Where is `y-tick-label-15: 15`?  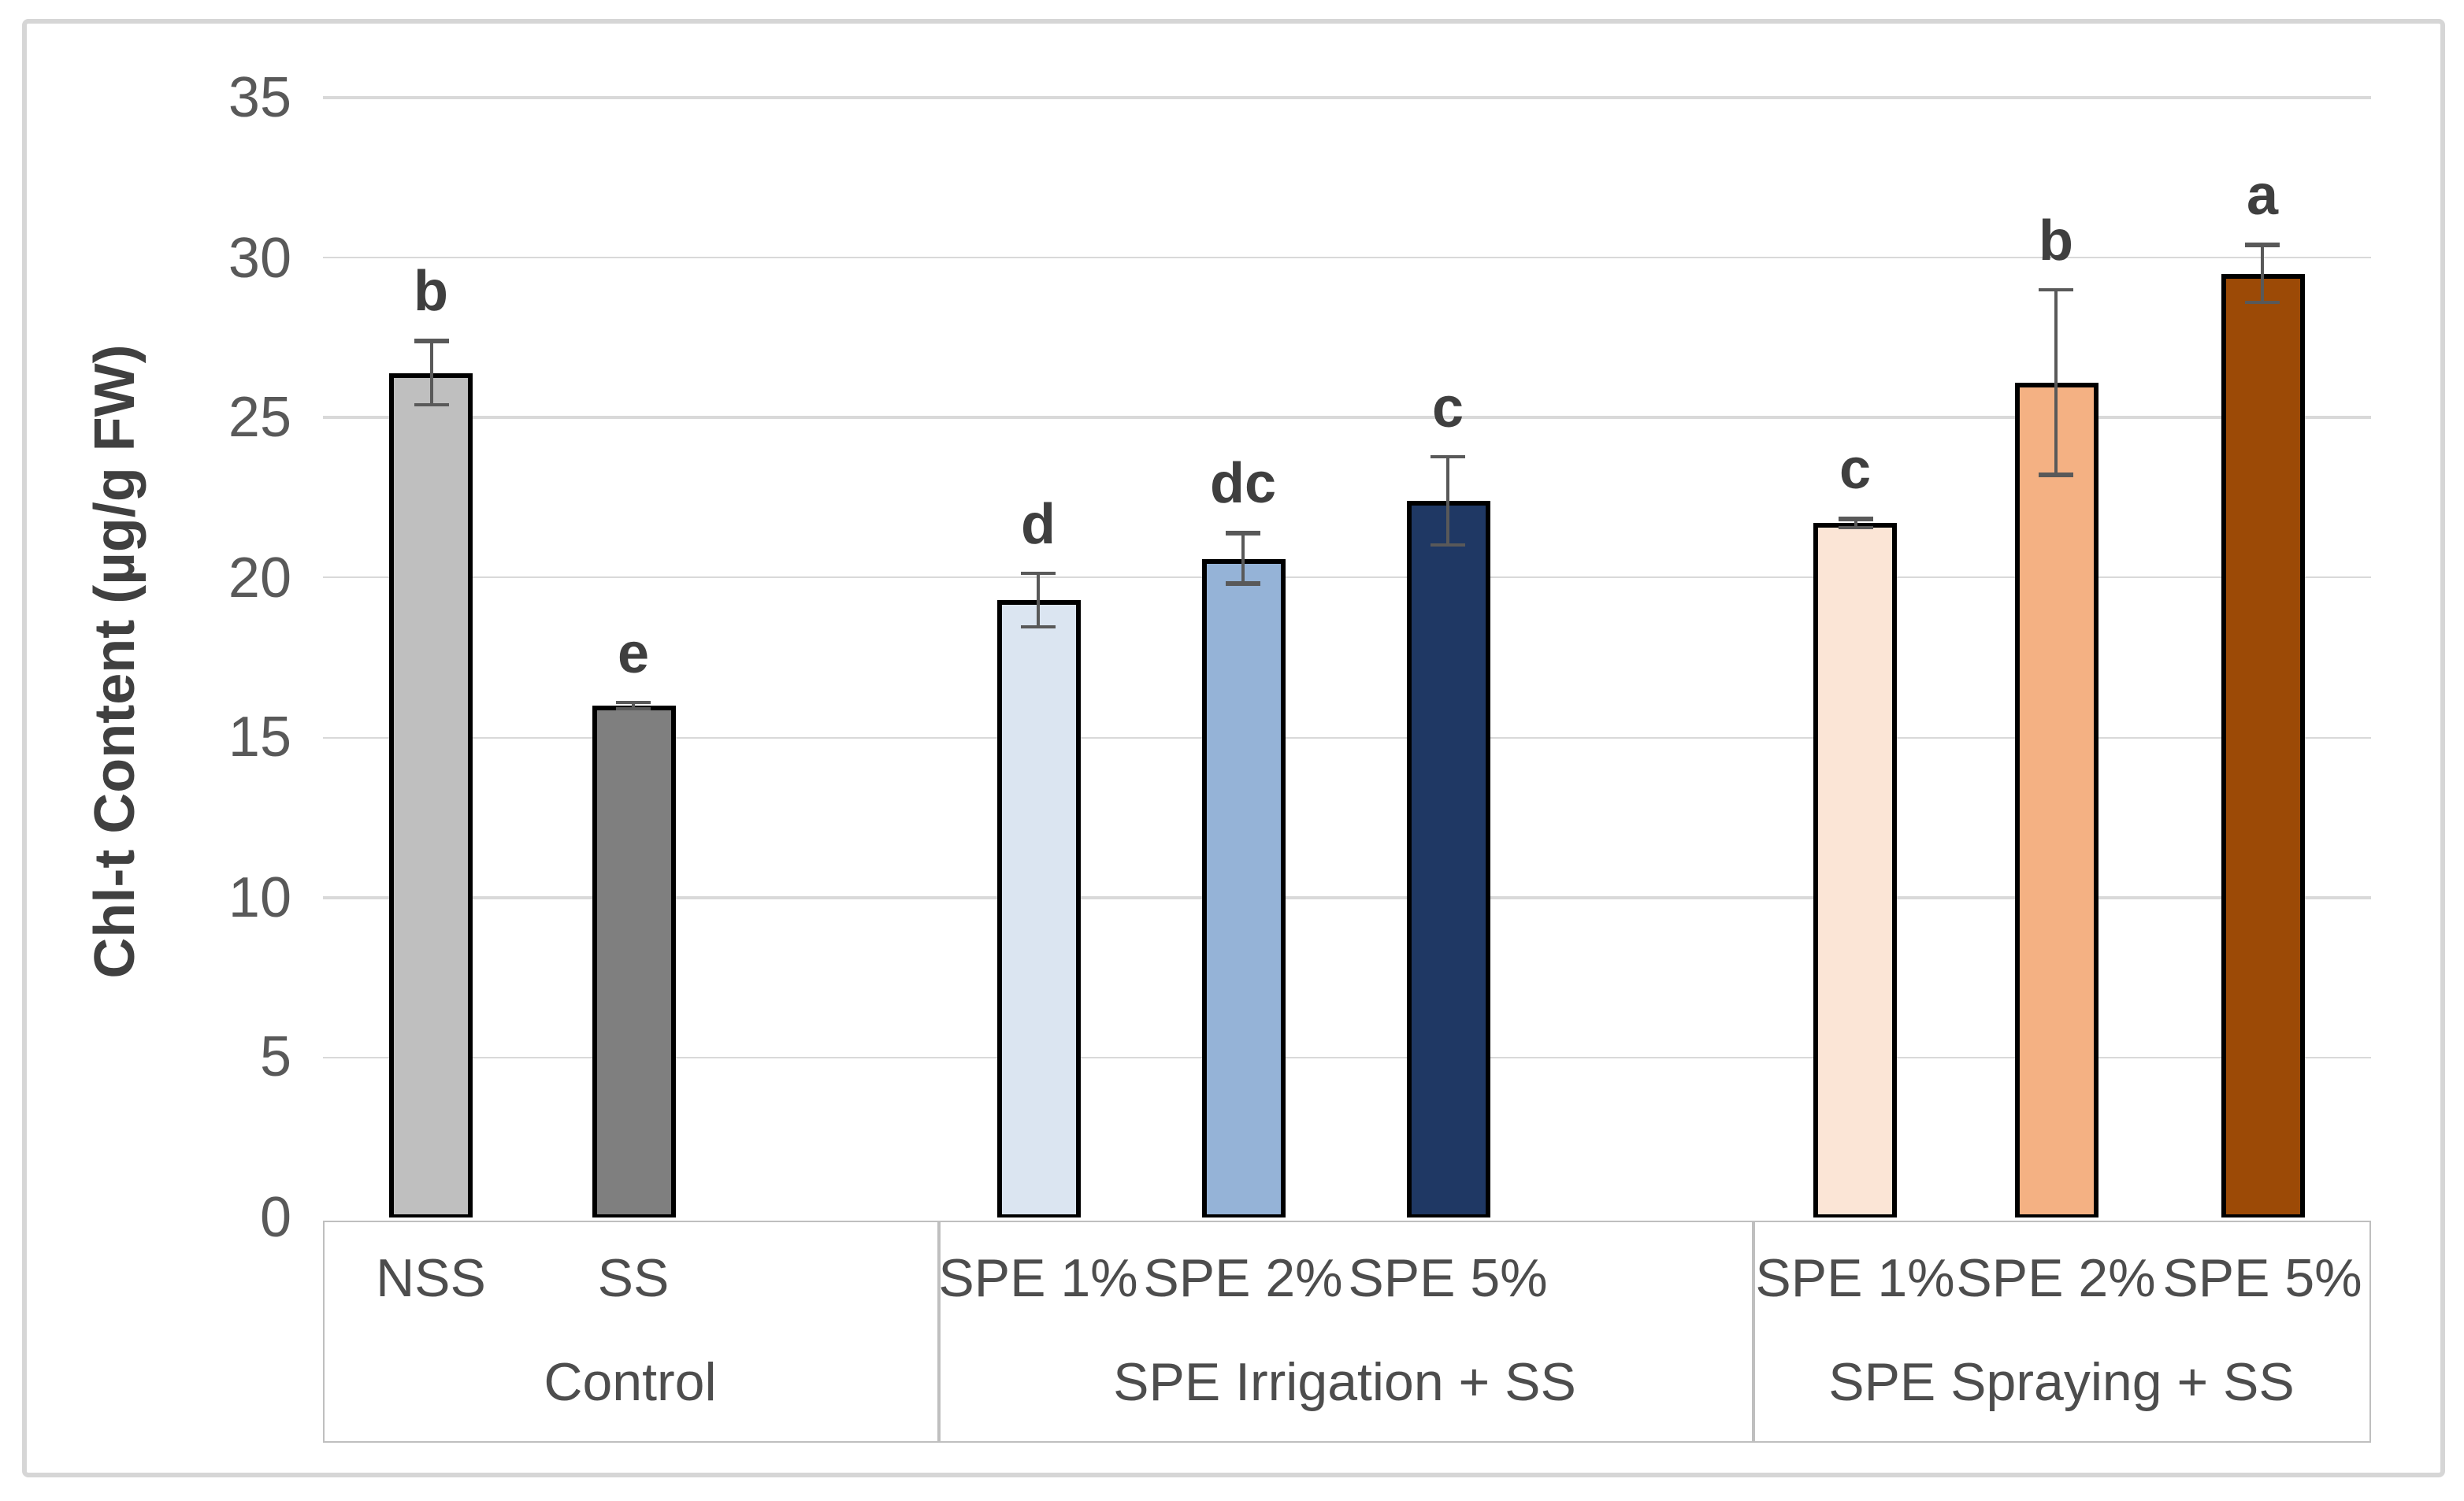
y-tick-label-15: 15 is located at coordinates (259, 736).